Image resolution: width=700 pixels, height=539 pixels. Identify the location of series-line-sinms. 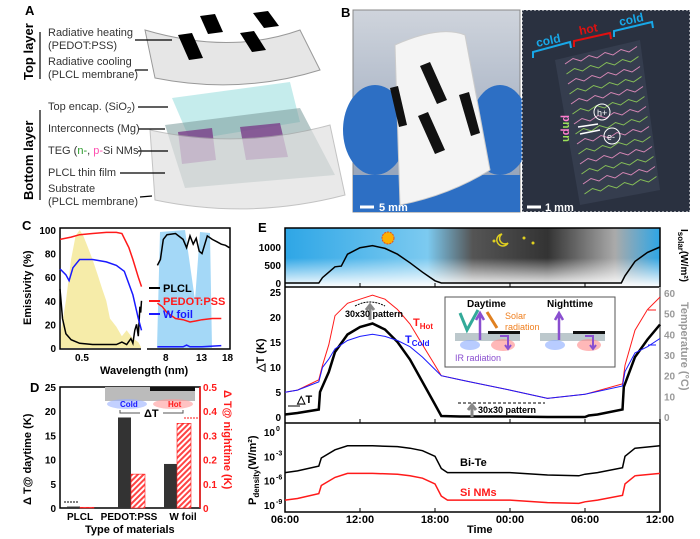
(472, 488).